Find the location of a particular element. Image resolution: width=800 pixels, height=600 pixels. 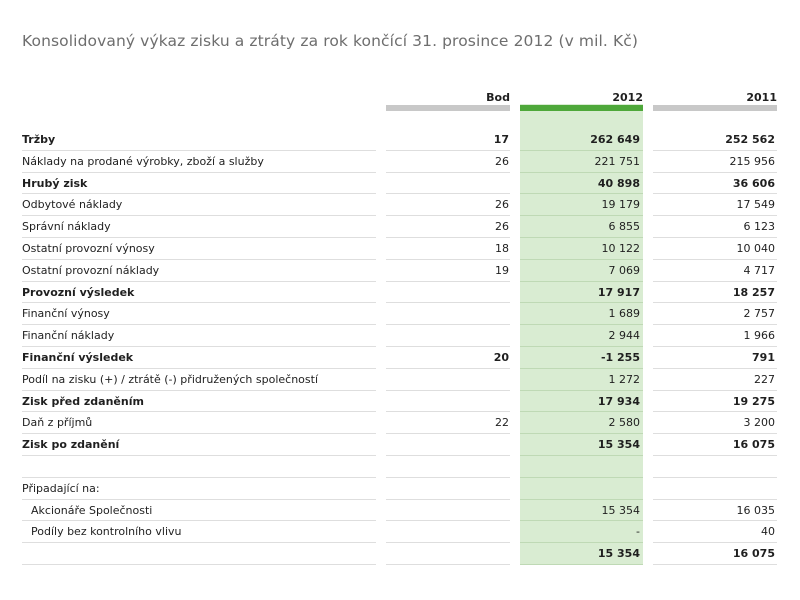

row-label: Akcionáře Společnosti is located at coordinates (199, 511).